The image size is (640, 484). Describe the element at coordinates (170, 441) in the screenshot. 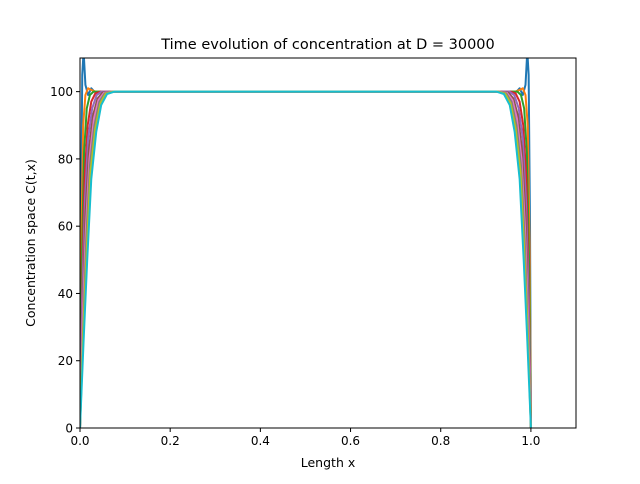

I see `x-tick-label: 0.2` at that location.